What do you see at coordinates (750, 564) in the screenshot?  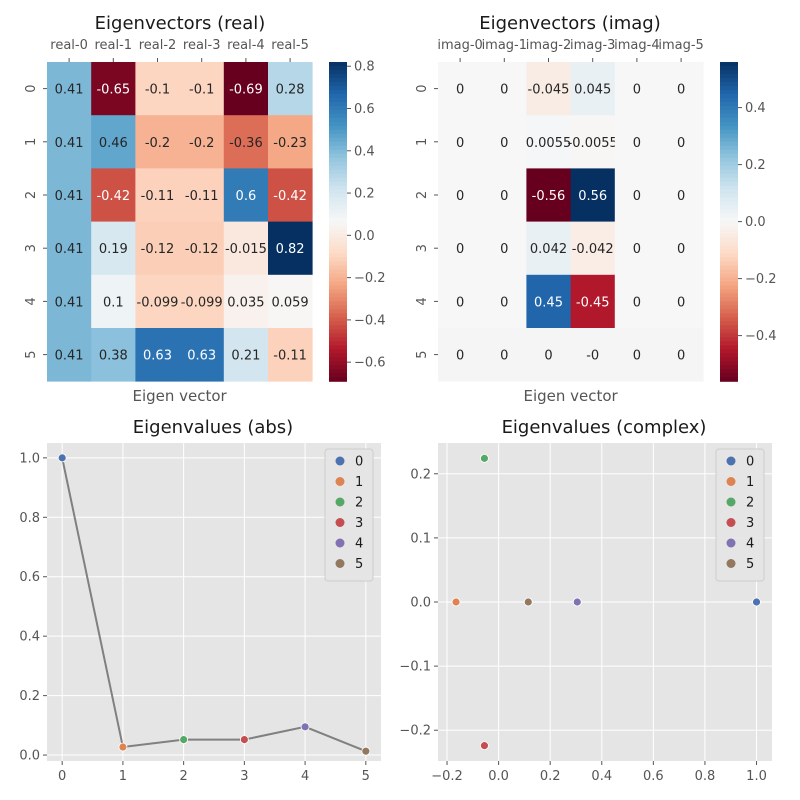 I see `legend-label: 5` at bounding box center [750, 564].